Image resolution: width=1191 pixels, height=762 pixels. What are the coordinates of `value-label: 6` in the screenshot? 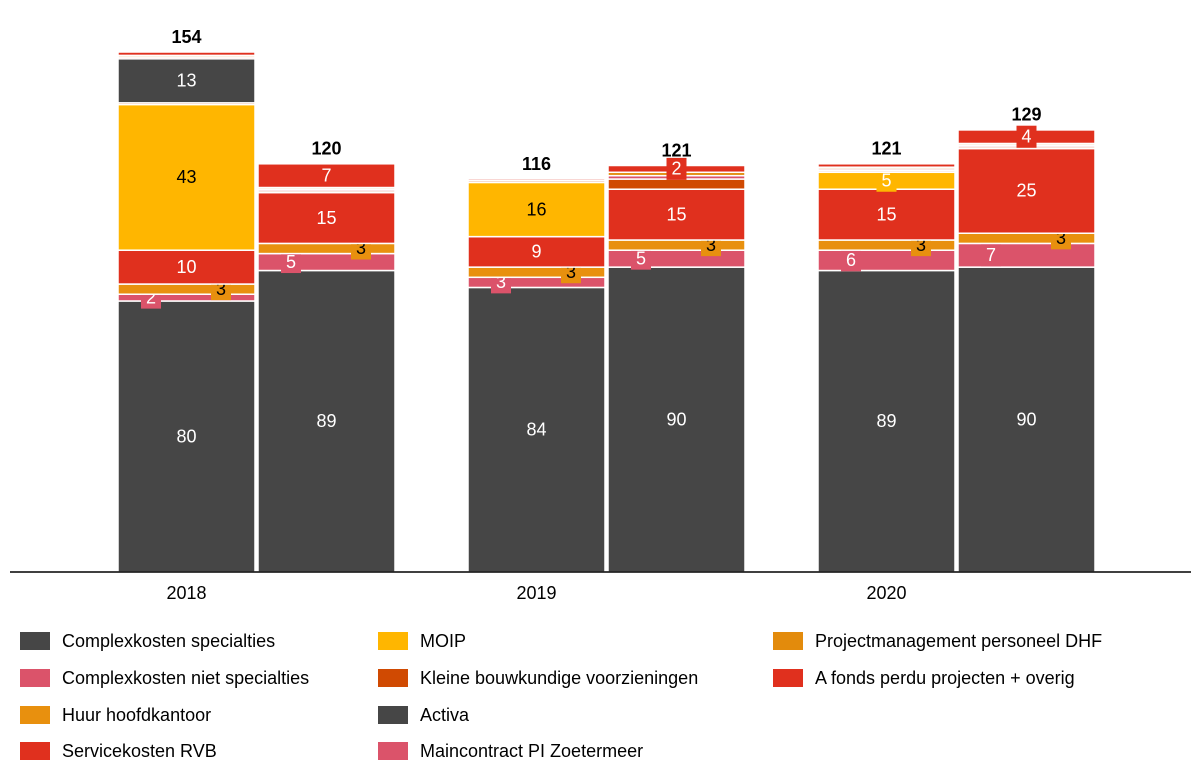 It's located at (851, 260).